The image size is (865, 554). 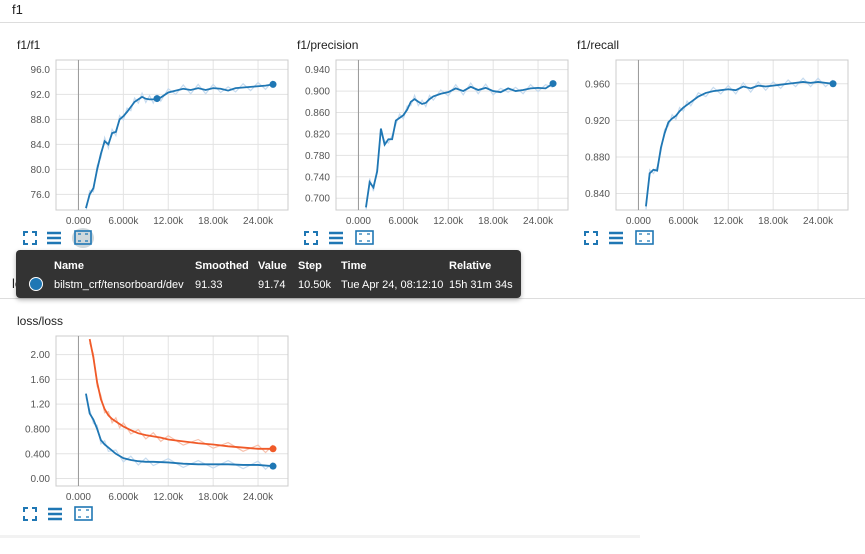 What do you see at coordinates (317, 134) in the screenshot?
I see `y-tick-label: 0.820` at bounding box center [317, 134].